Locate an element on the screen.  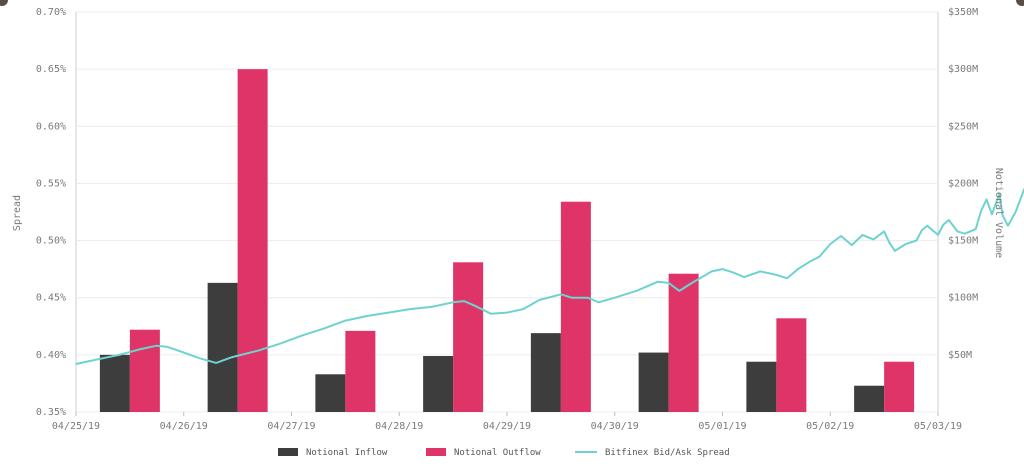
left-axis-ticks: 0.35% 0.40% 0.45% 0.50% 0.55% 0.60% 0.65% 0.70% is located at coordinates (51, 212).